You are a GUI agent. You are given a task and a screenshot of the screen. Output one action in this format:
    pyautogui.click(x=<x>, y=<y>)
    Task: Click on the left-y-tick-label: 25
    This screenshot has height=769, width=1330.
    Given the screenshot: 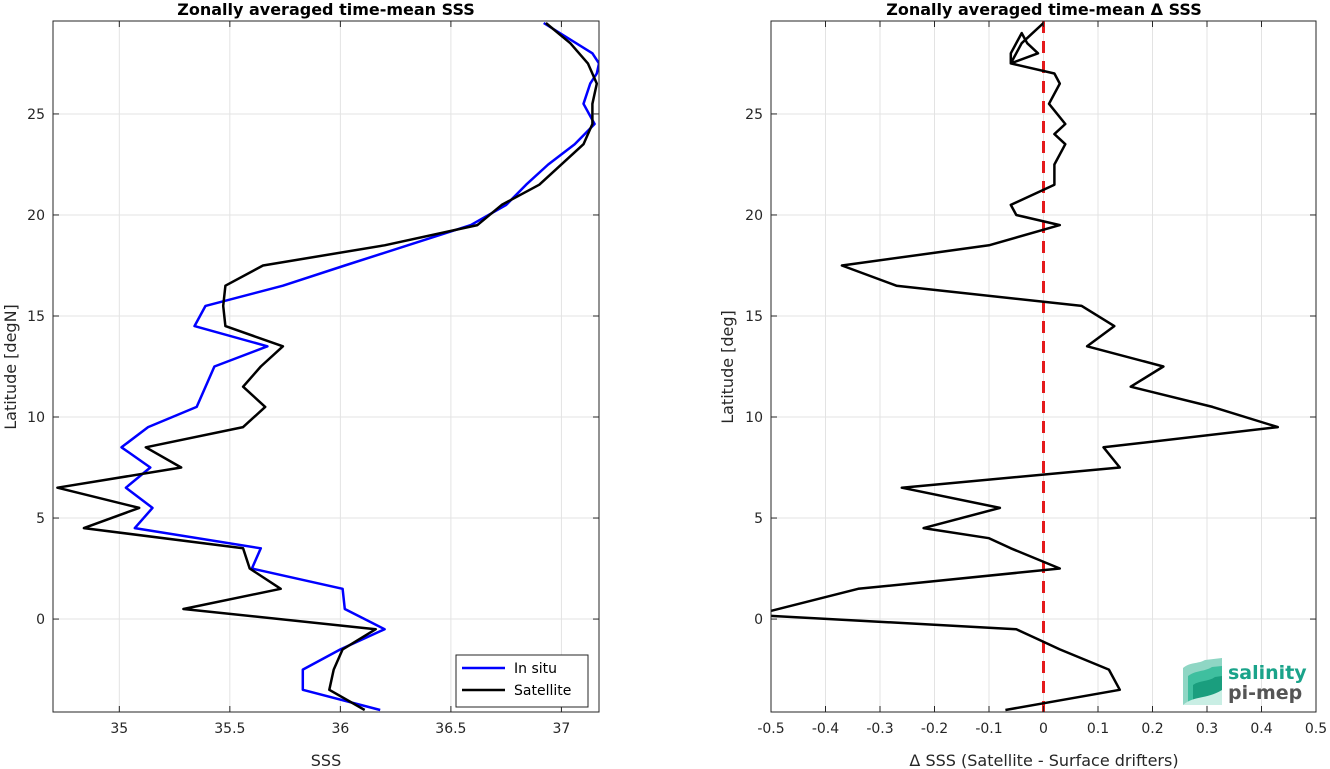 What is the action you would take?
    pyautogui.click(x=36, y=115)
    